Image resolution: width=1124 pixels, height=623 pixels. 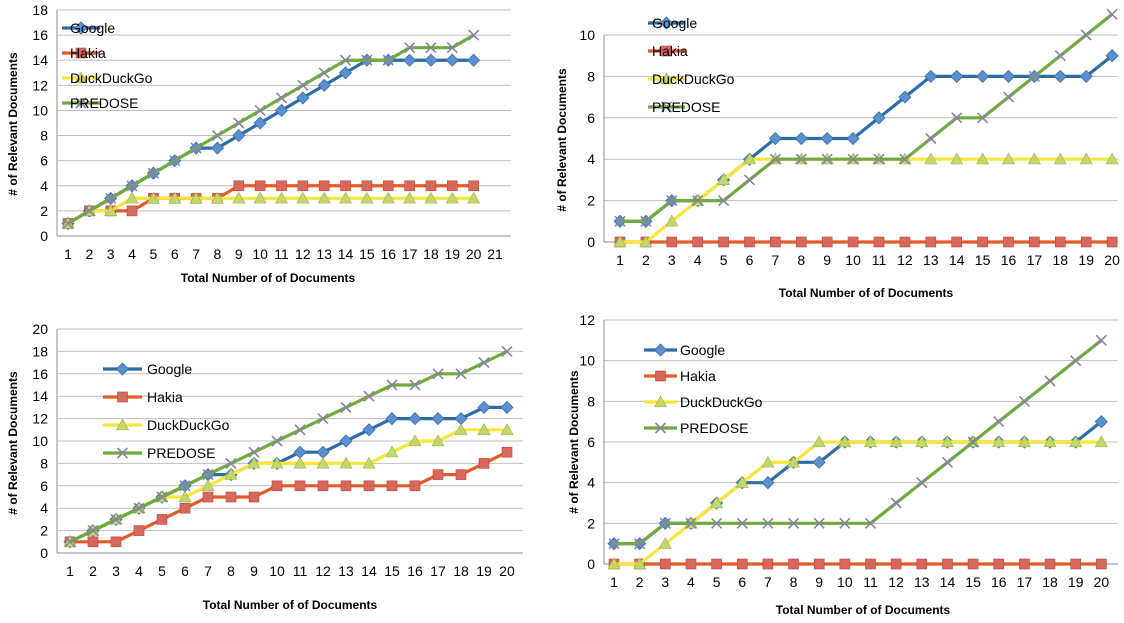 I want to click on legend-label: Google, so click(x=169, y=369).